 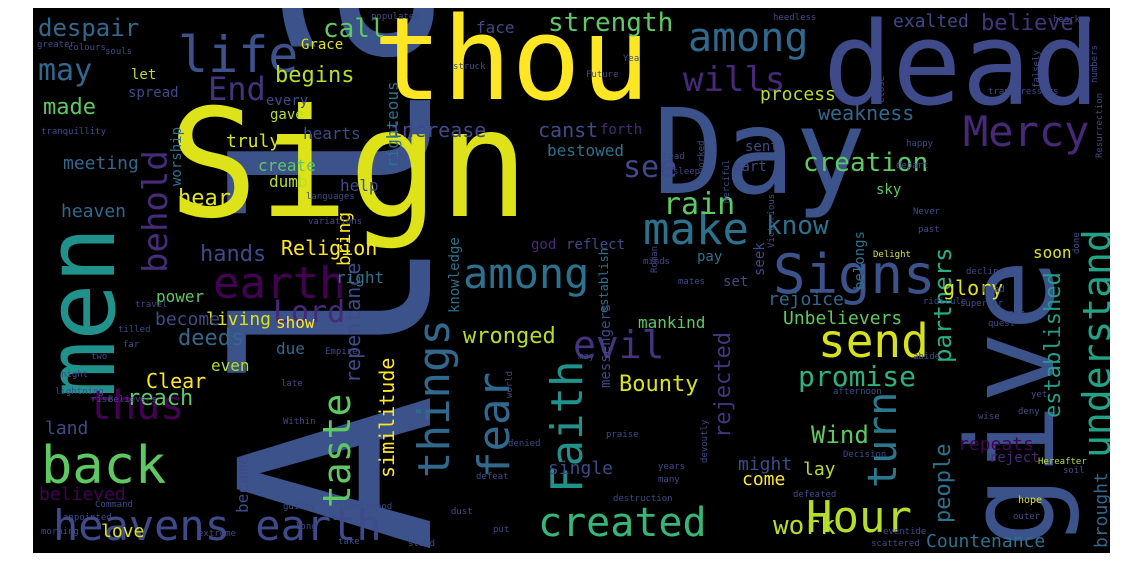 I want to click on cloud-word: canst, so click(x=568, y=130).